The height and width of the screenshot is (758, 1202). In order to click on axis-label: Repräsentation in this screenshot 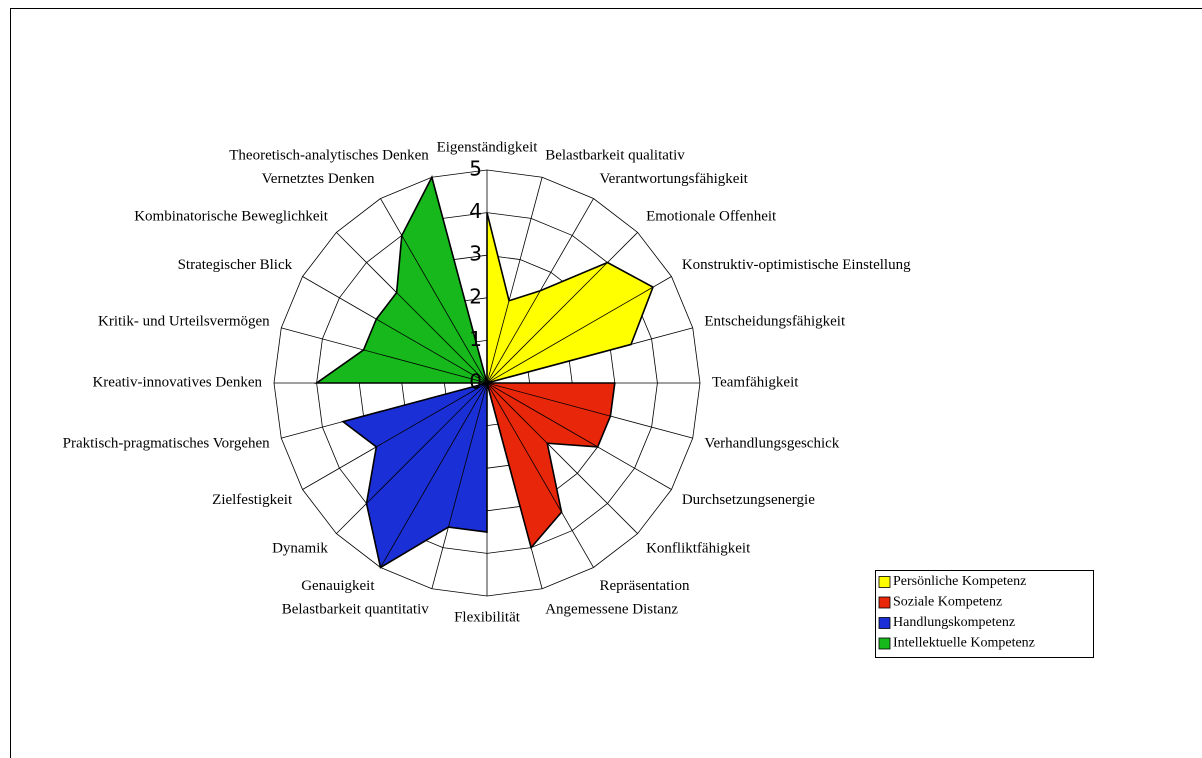, I will do `click(645, 586)`.